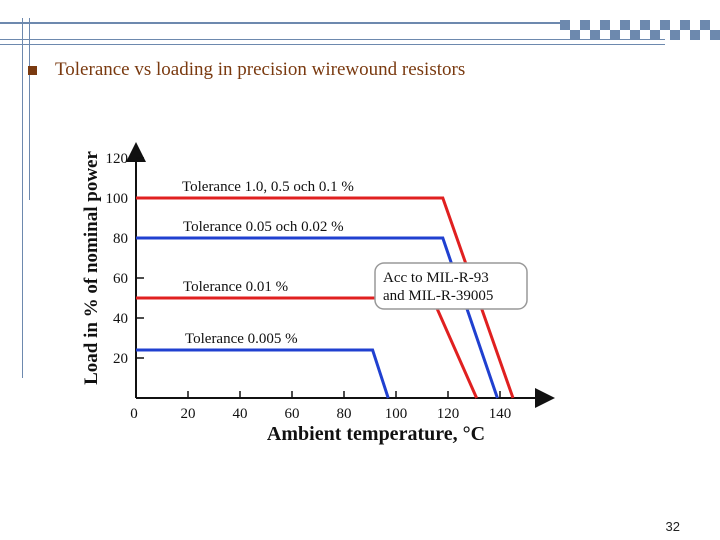 The width and height of the screenshot is (720, 540). Describe the element at coordinates (117, 199) in the screenshot. I see `y-tick-label: 100` at that location.